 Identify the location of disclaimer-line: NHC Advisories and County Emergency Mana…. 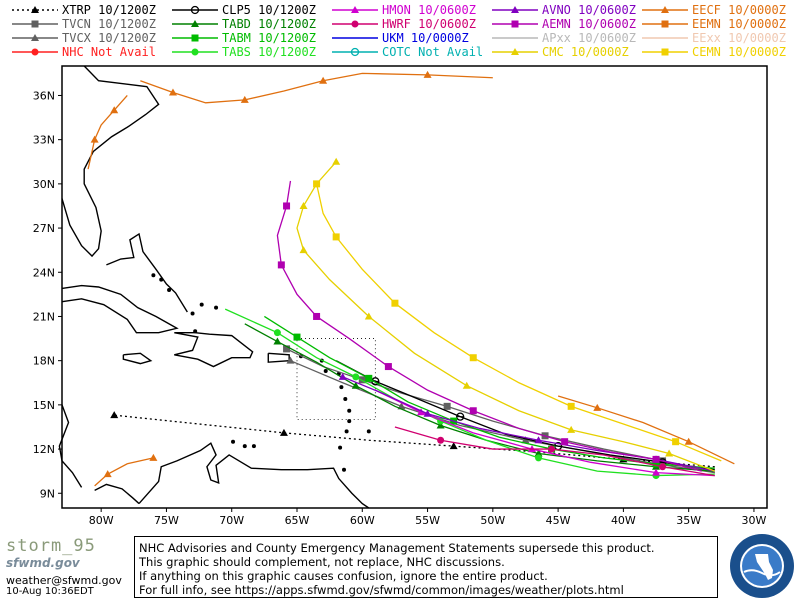
(397, 548).